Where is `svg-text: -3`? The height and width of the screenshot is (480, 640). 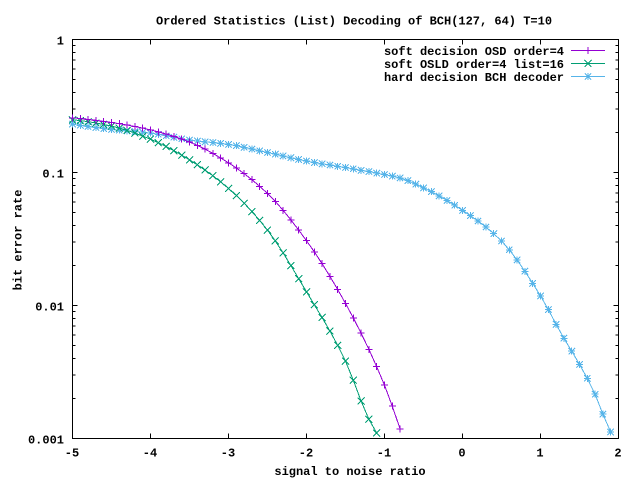 svg-text: -3 is located at coordinates (228, 454).